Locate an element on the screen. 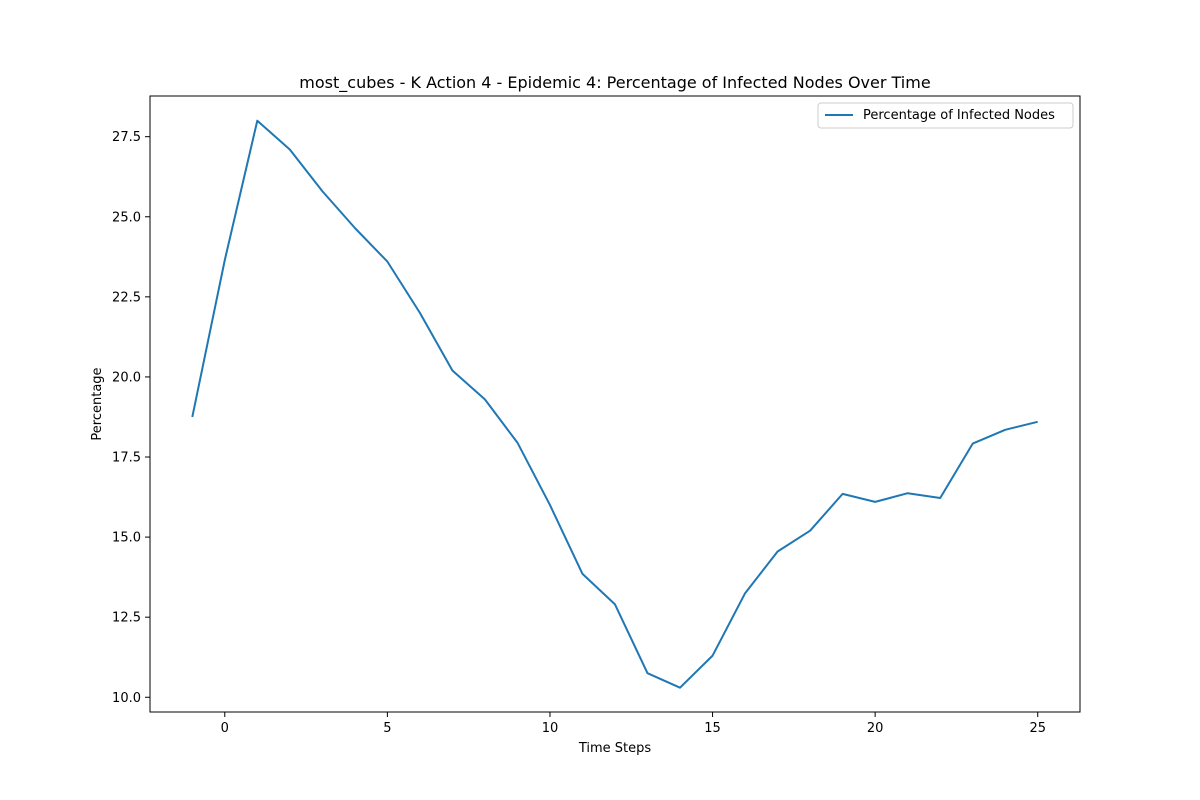 The height and width of the screenshot is (800, 1200). y-tick-label: 15.0 is located at coordinates (126, 538).